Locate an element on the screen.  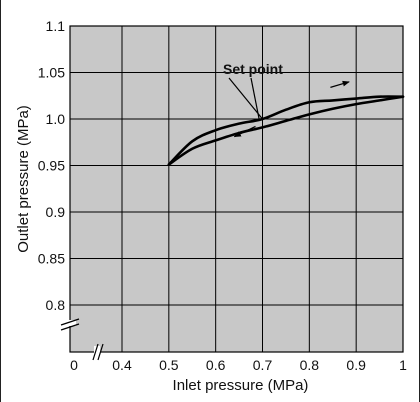
y-axis-title: Outlet pressure (MPa) is located at coordinates (23, 179).